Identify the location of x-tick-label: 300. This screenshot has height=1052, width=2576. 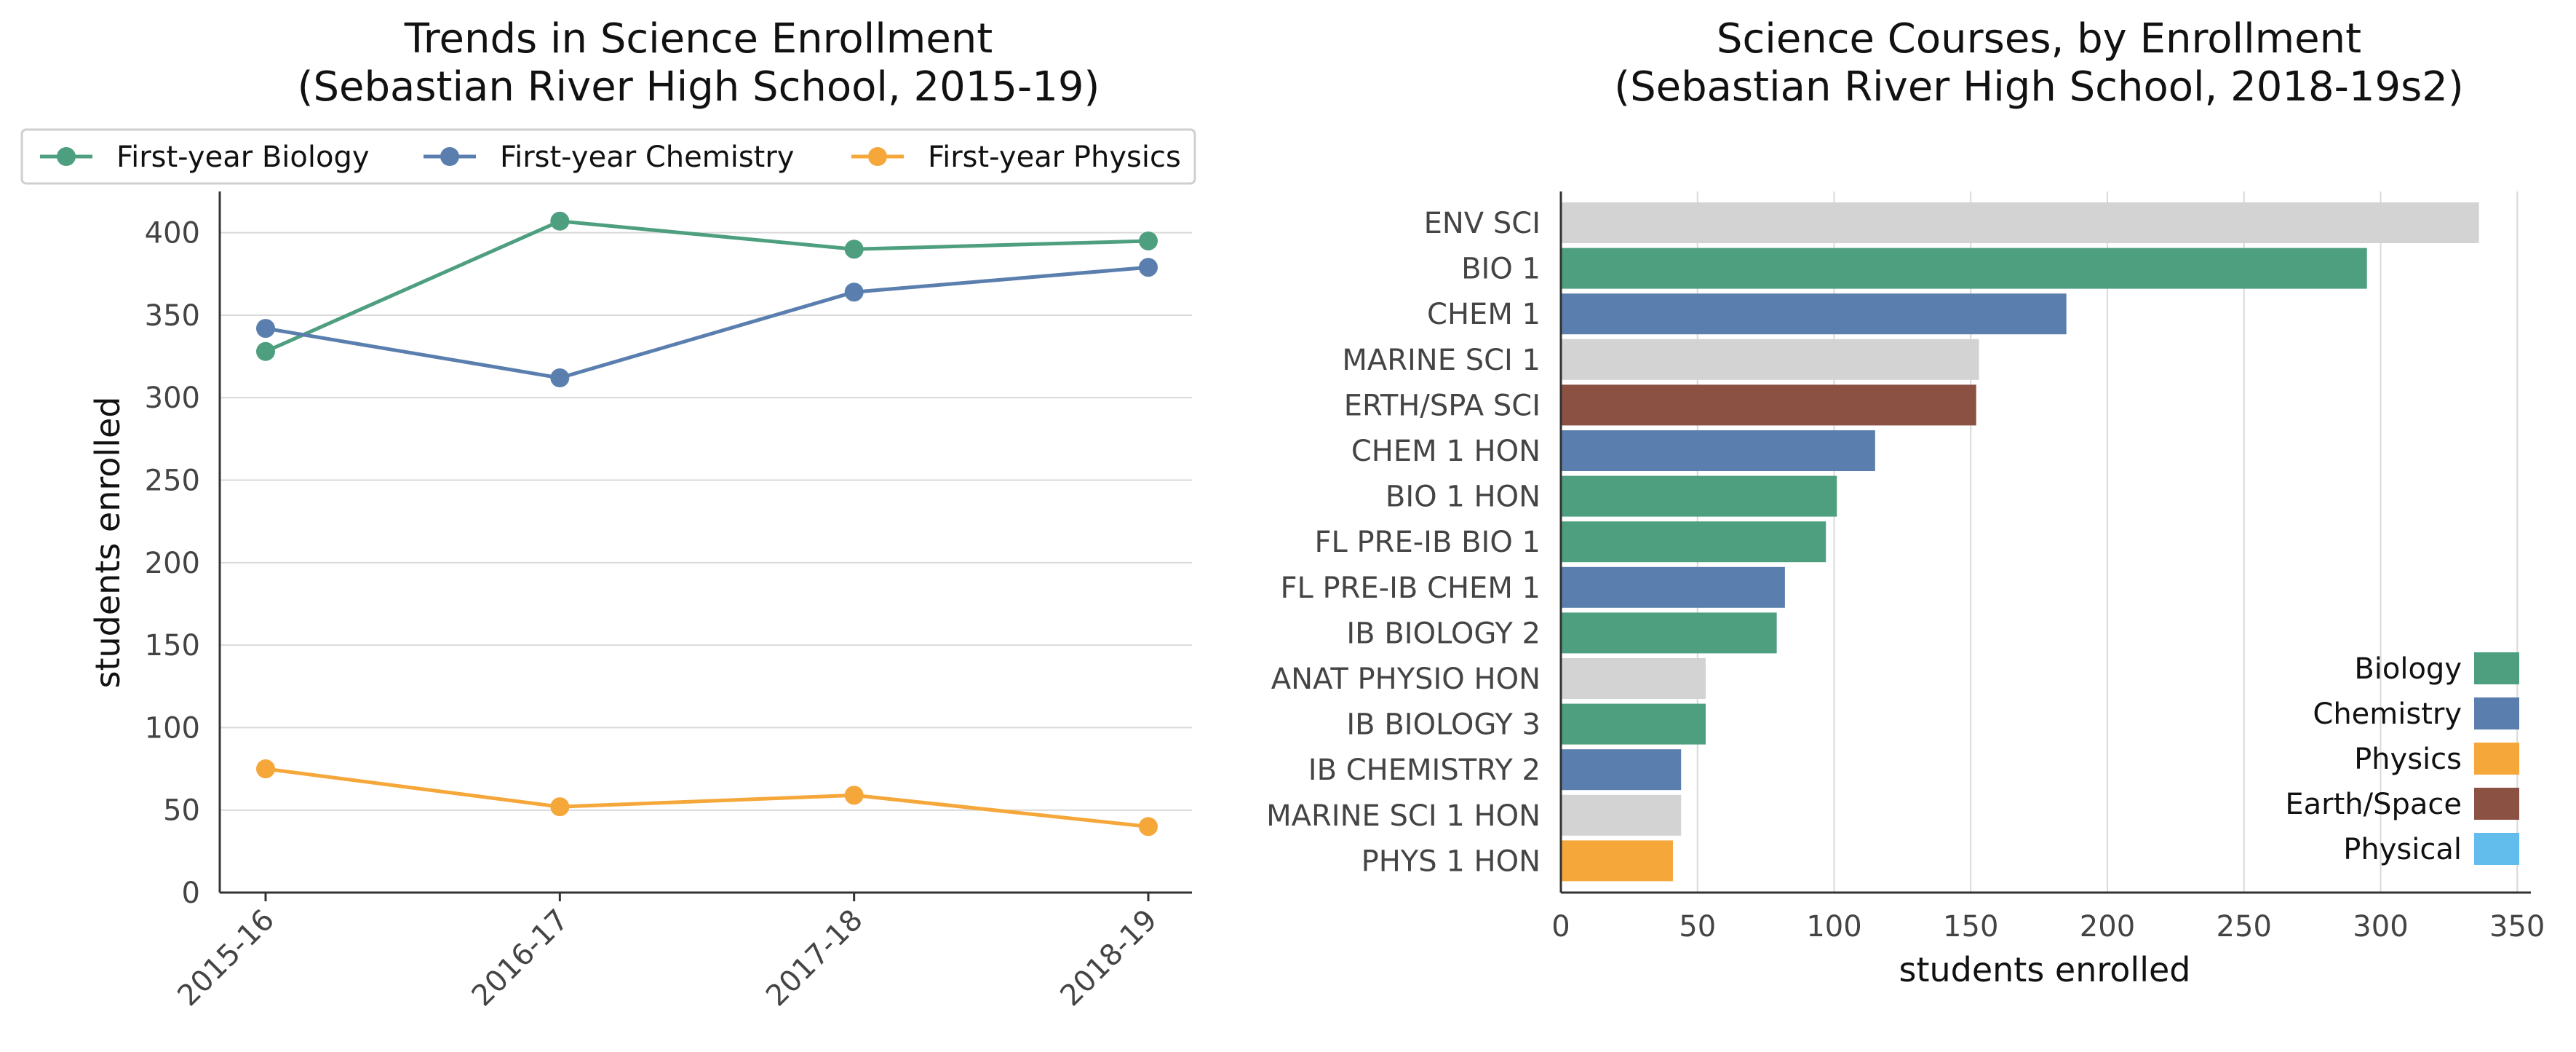
(2380, 927).